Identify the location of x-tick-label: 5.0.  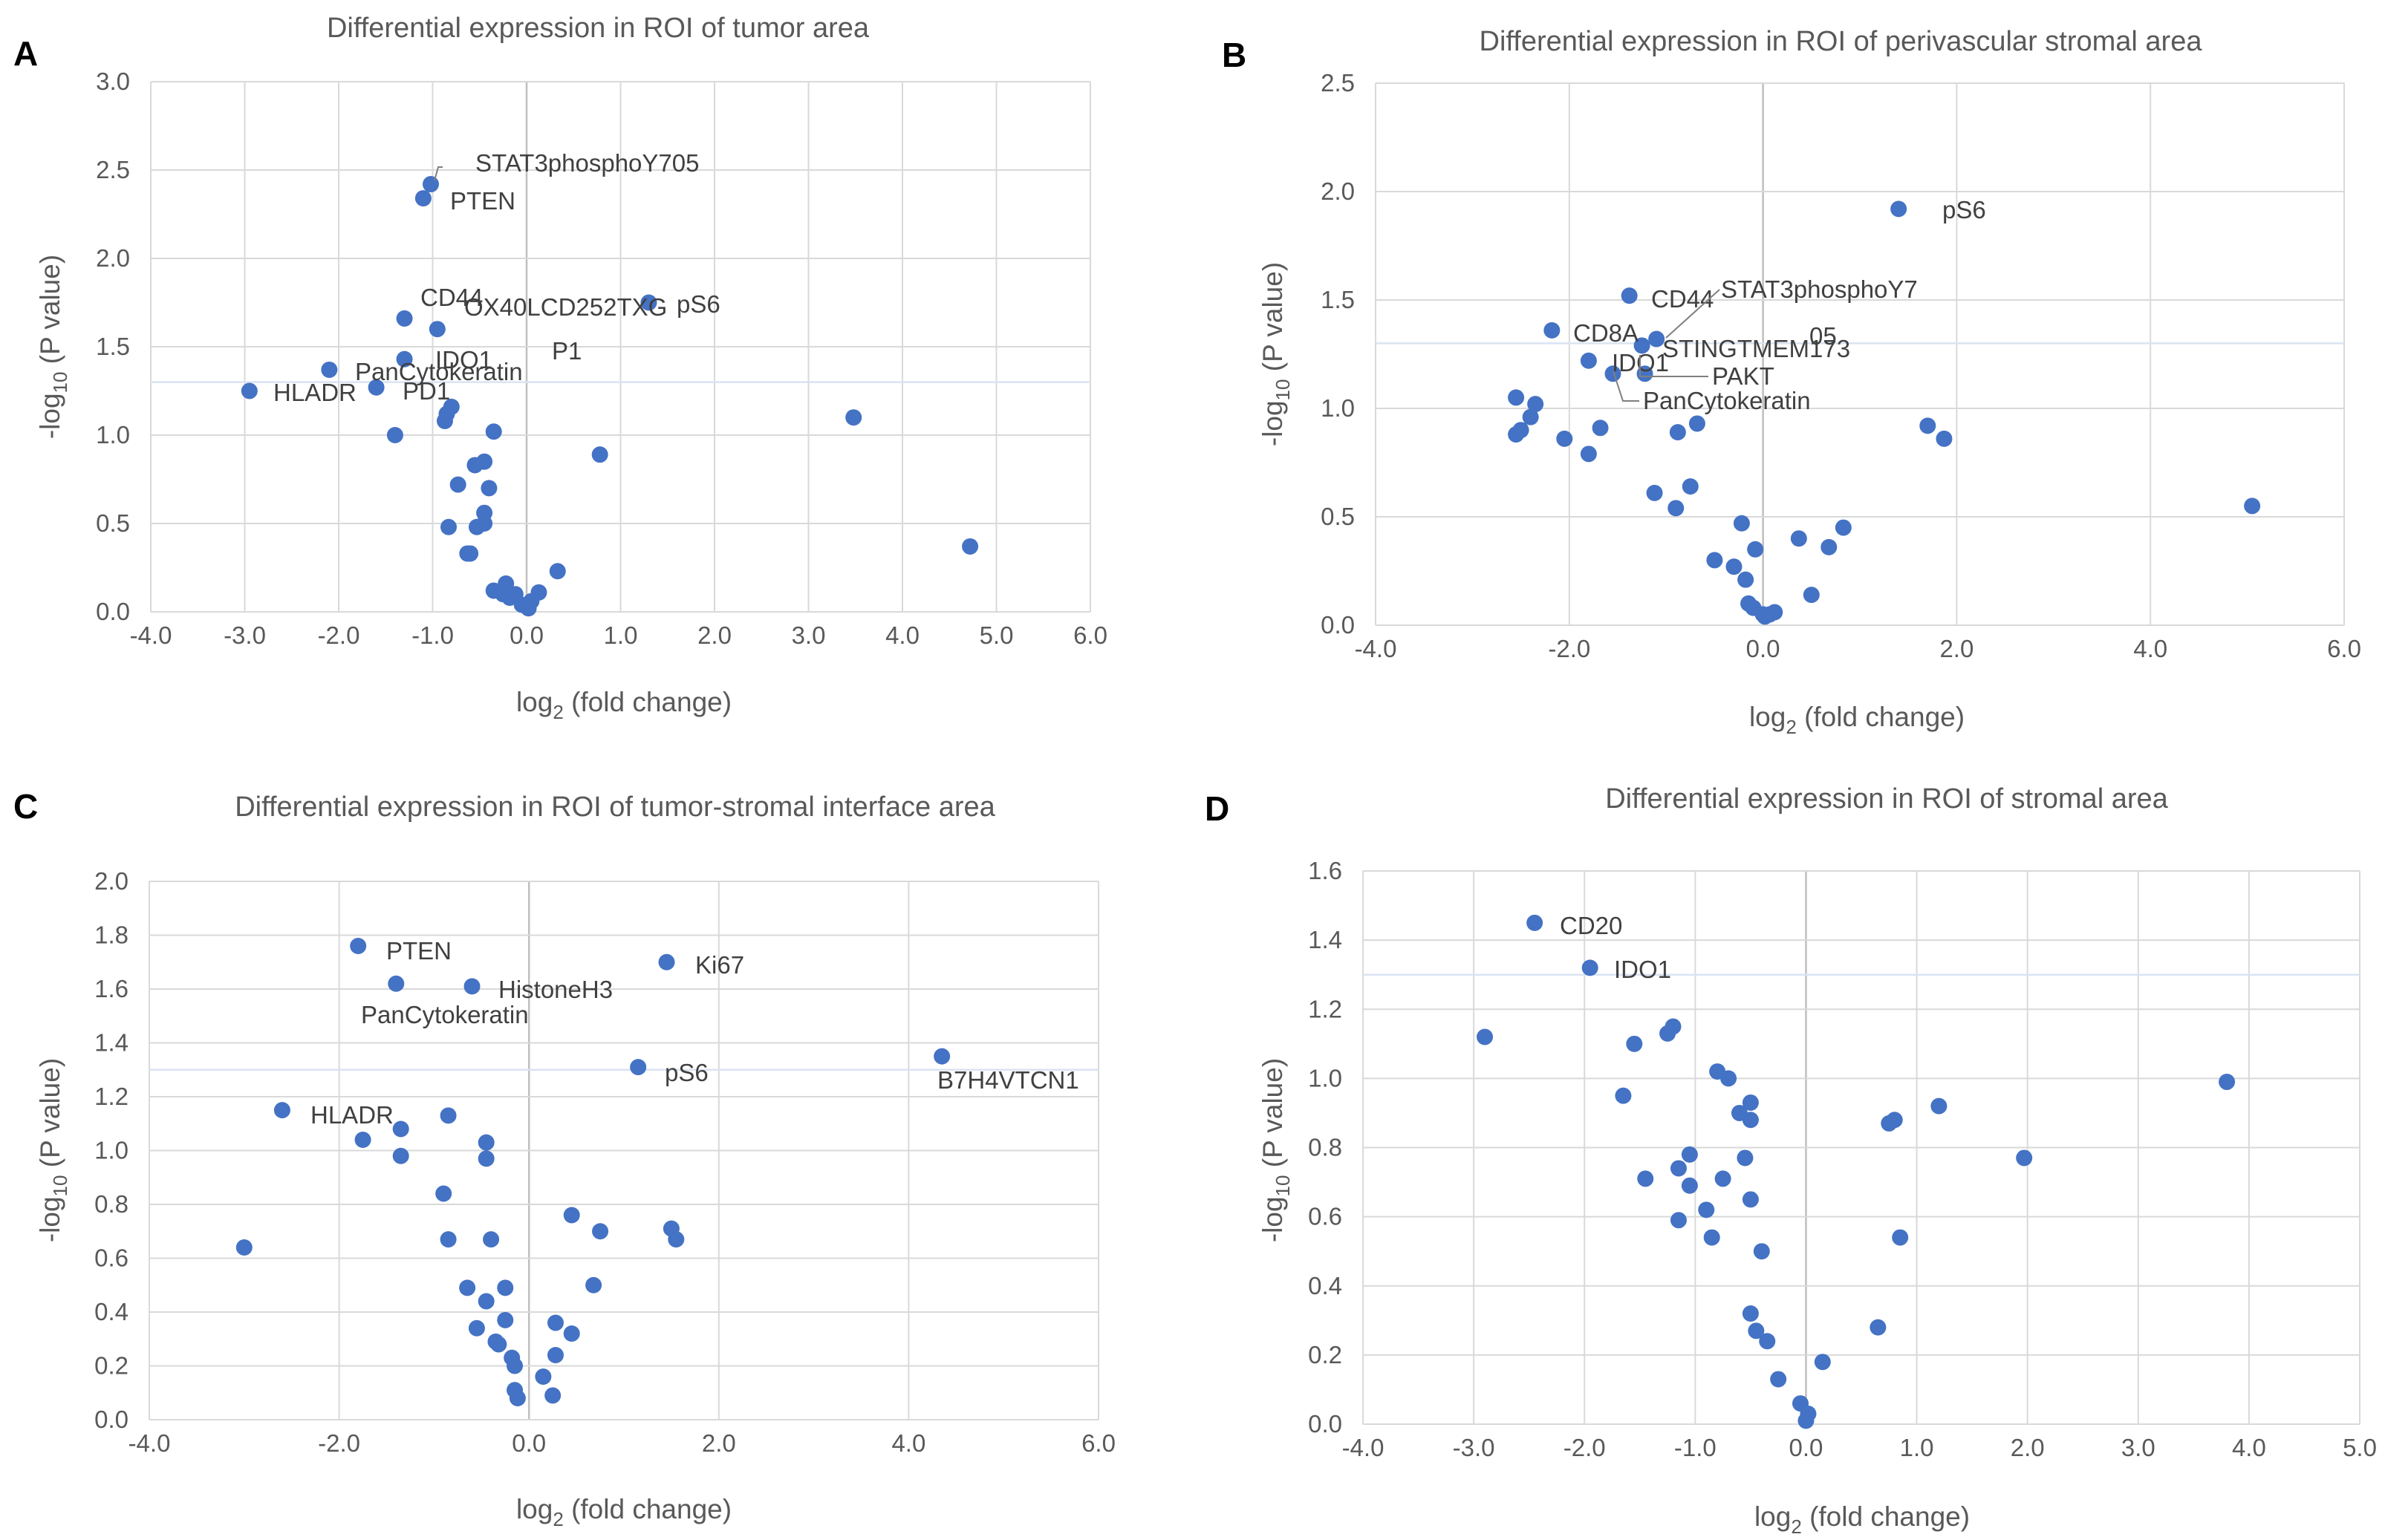
(997, 635).